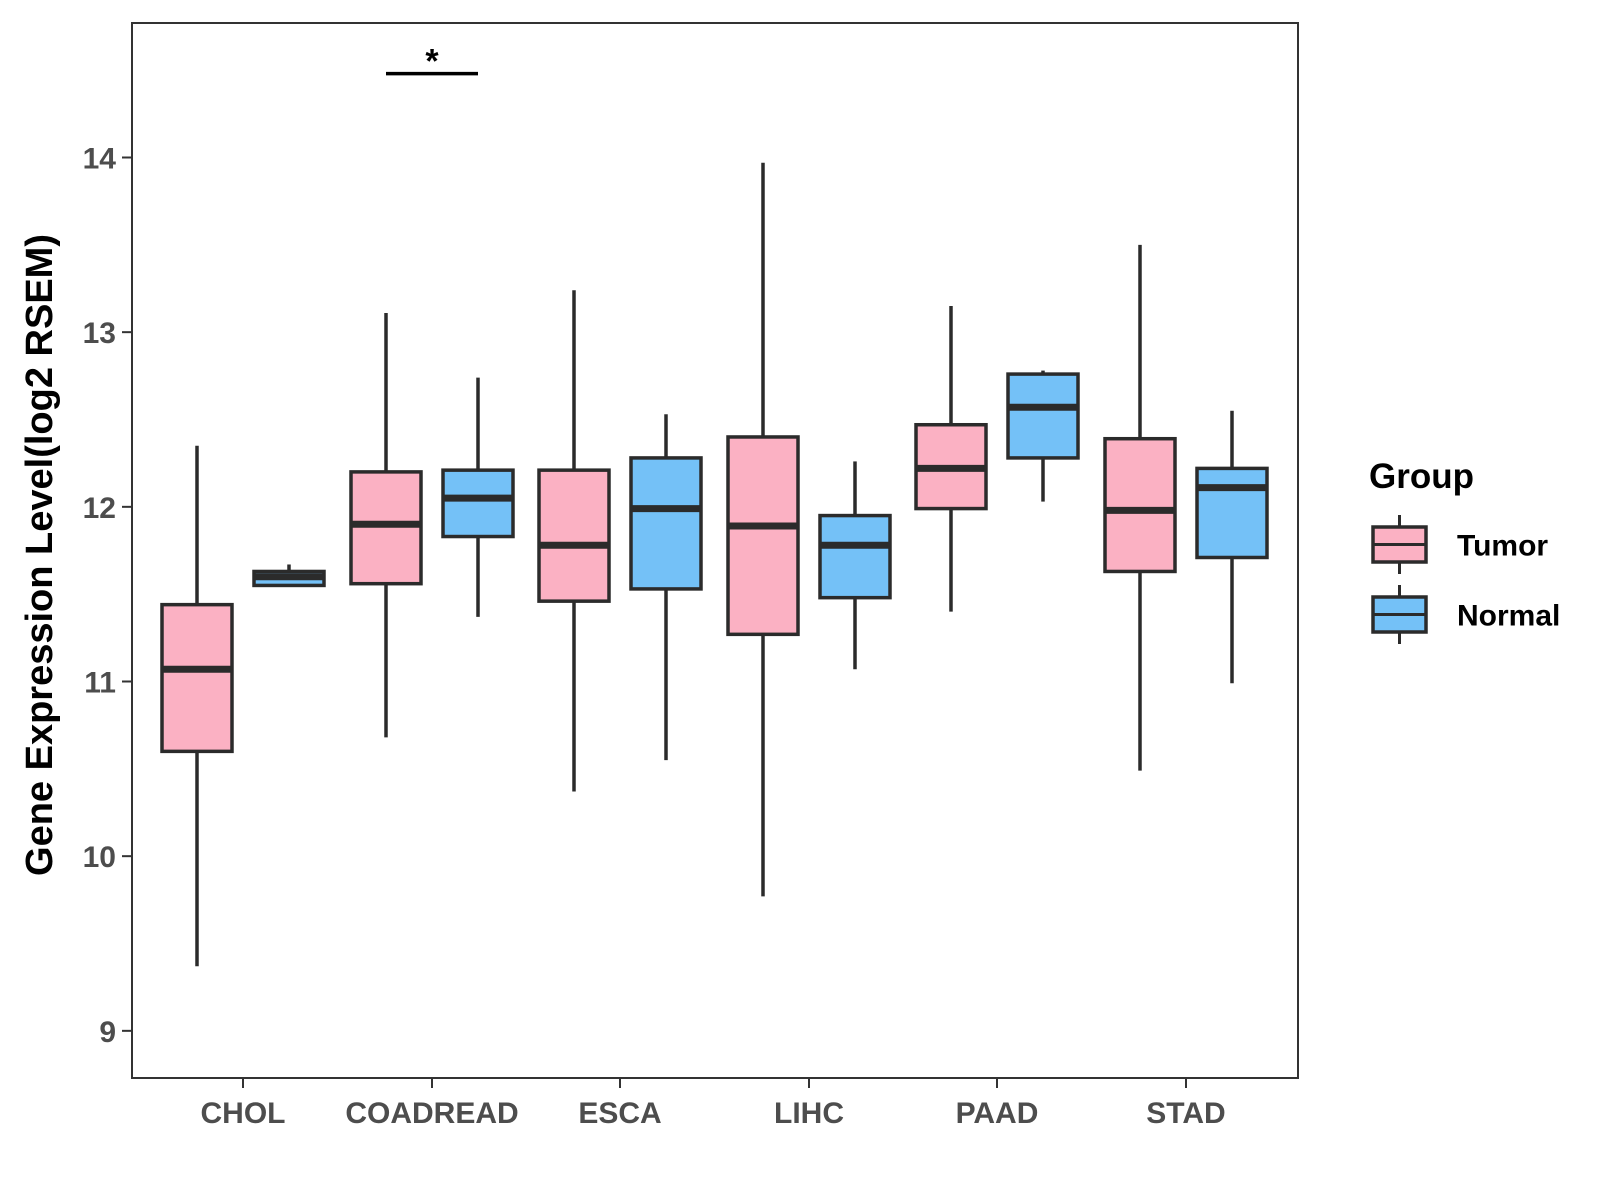  What do you see at coordinates (99, 857) in the screenshot?
I see `y-tick-label: 10` at bounding box center [99, 857].